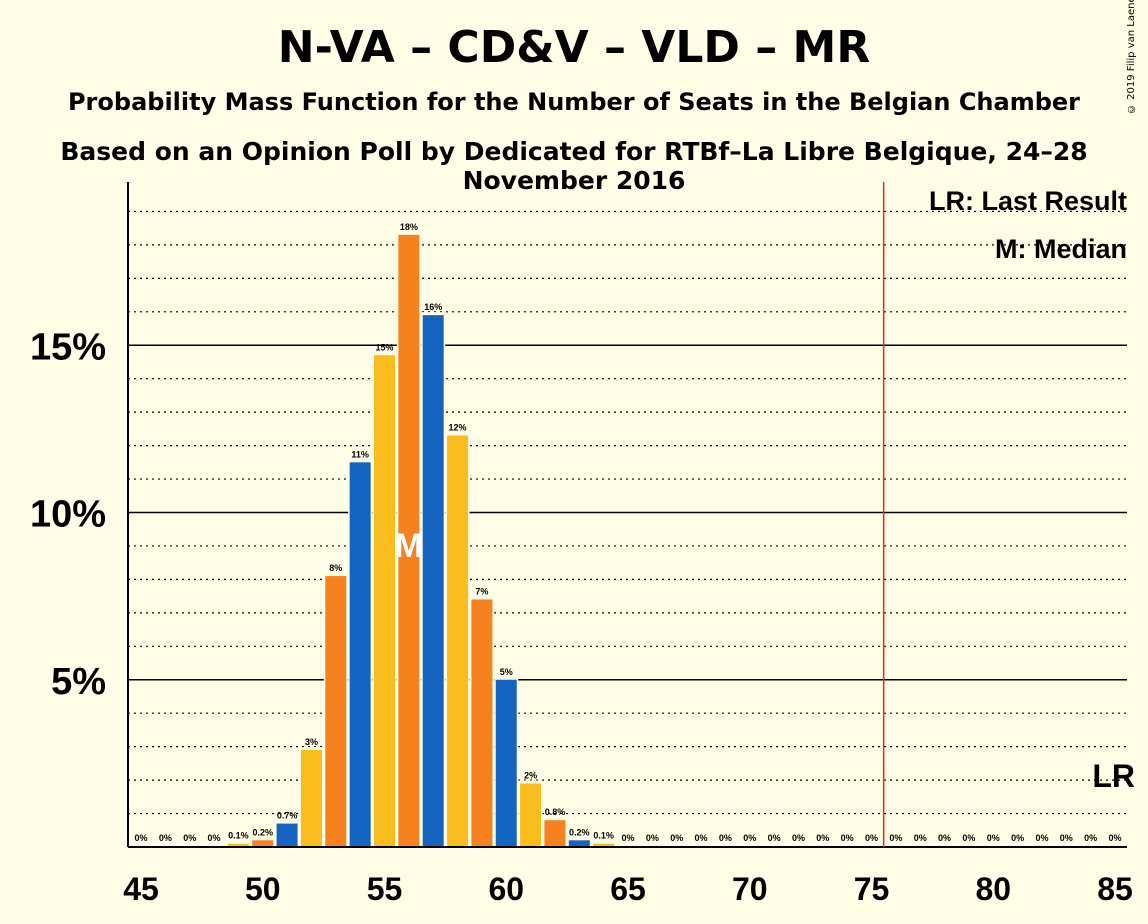 This screenshot has height=924, width=1148. Describe the element at coordinates (628, 889) in the screenshot. I see `x-tick-label: 65` at that location.